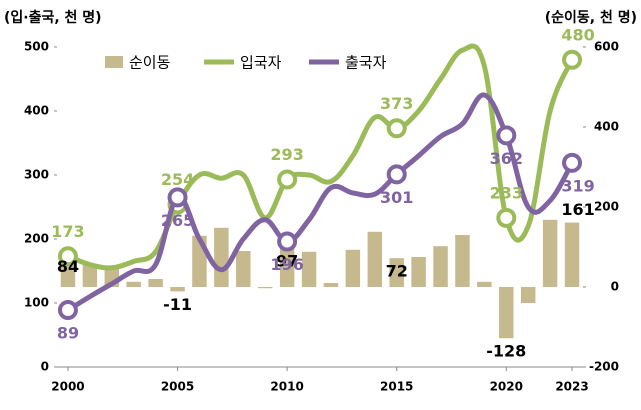 This screenshot has width=641, height=410. What do you see at coordinates (68, 266) in the screenshot?
I see `data-label: 84` at bounding box center [68, 266].